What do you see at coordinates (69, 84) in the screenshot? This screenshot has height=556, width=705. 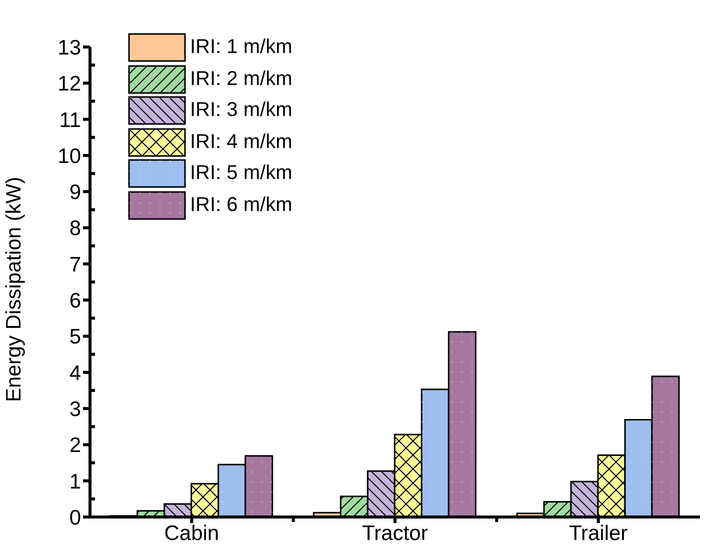 I see `y-tick-label: 12` at bounding box center [69, 84].